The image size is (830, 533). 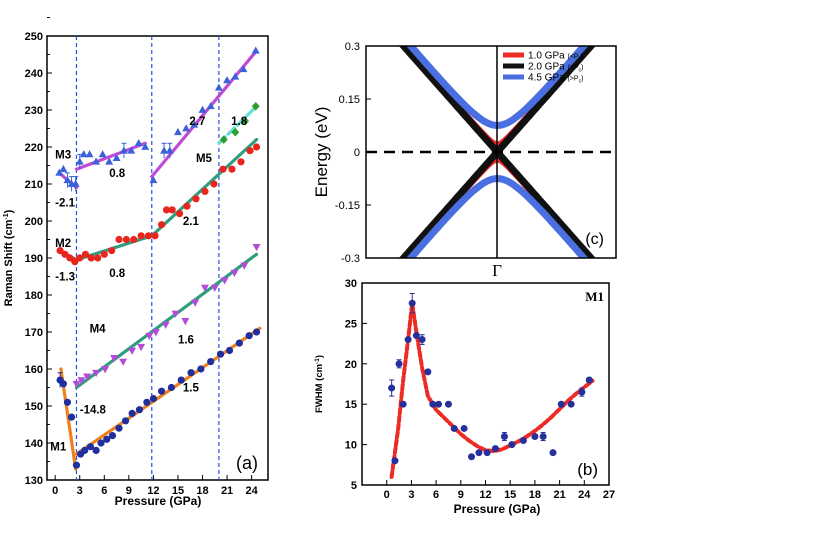 What do you see at coordinates (63, 244) in the screenshot?
I see `slope-annotation: M2` at bounding box center [63, 244].